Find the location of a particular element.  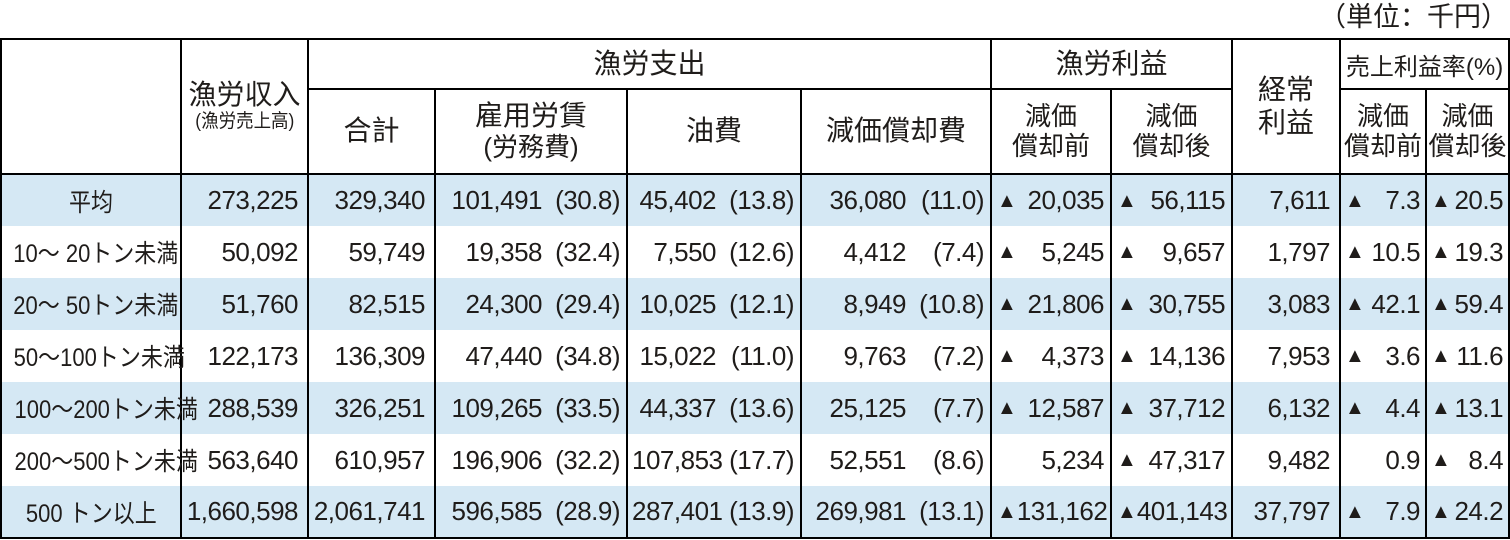

header-labor-cost: 雇用労賃 (労務費) is located at coordinates (531, 131).